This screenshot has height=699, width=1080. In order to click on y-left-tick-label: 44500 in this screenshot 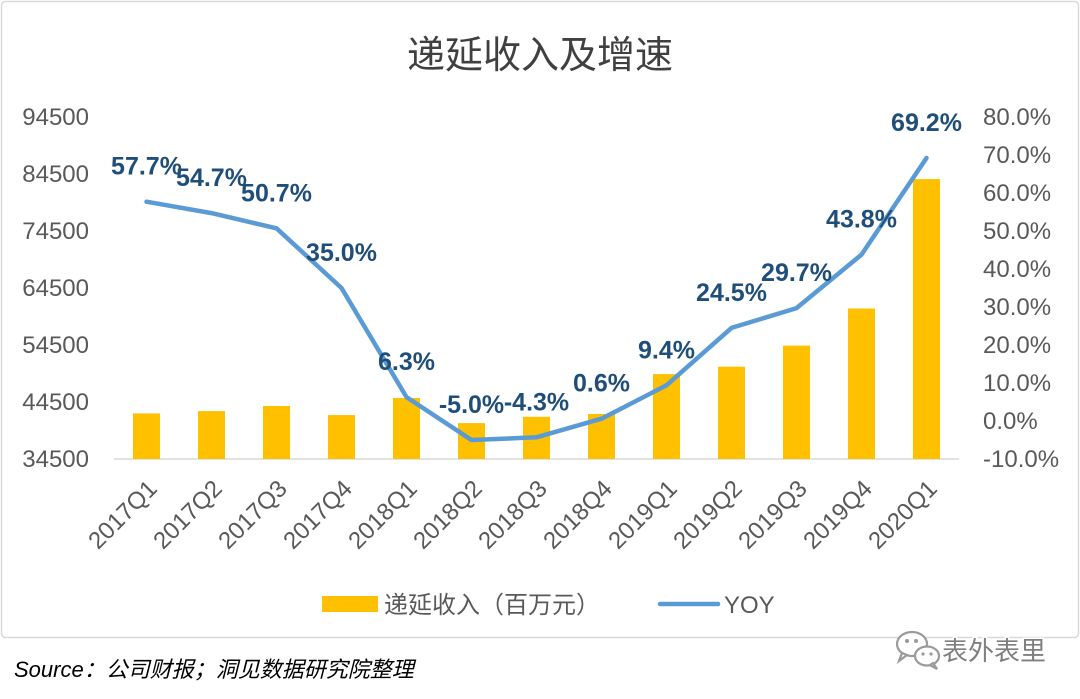, I will do `click(55, 402)`.